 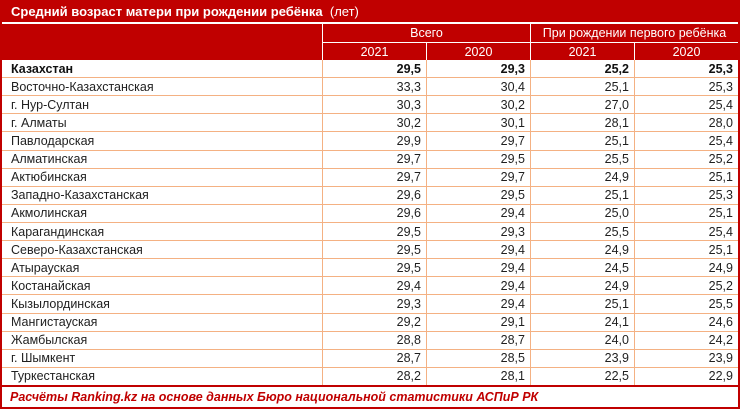 I want to click on table-row: Казахстан 29,5 29,3 25,2 25,3, so click(x=370, y=69).